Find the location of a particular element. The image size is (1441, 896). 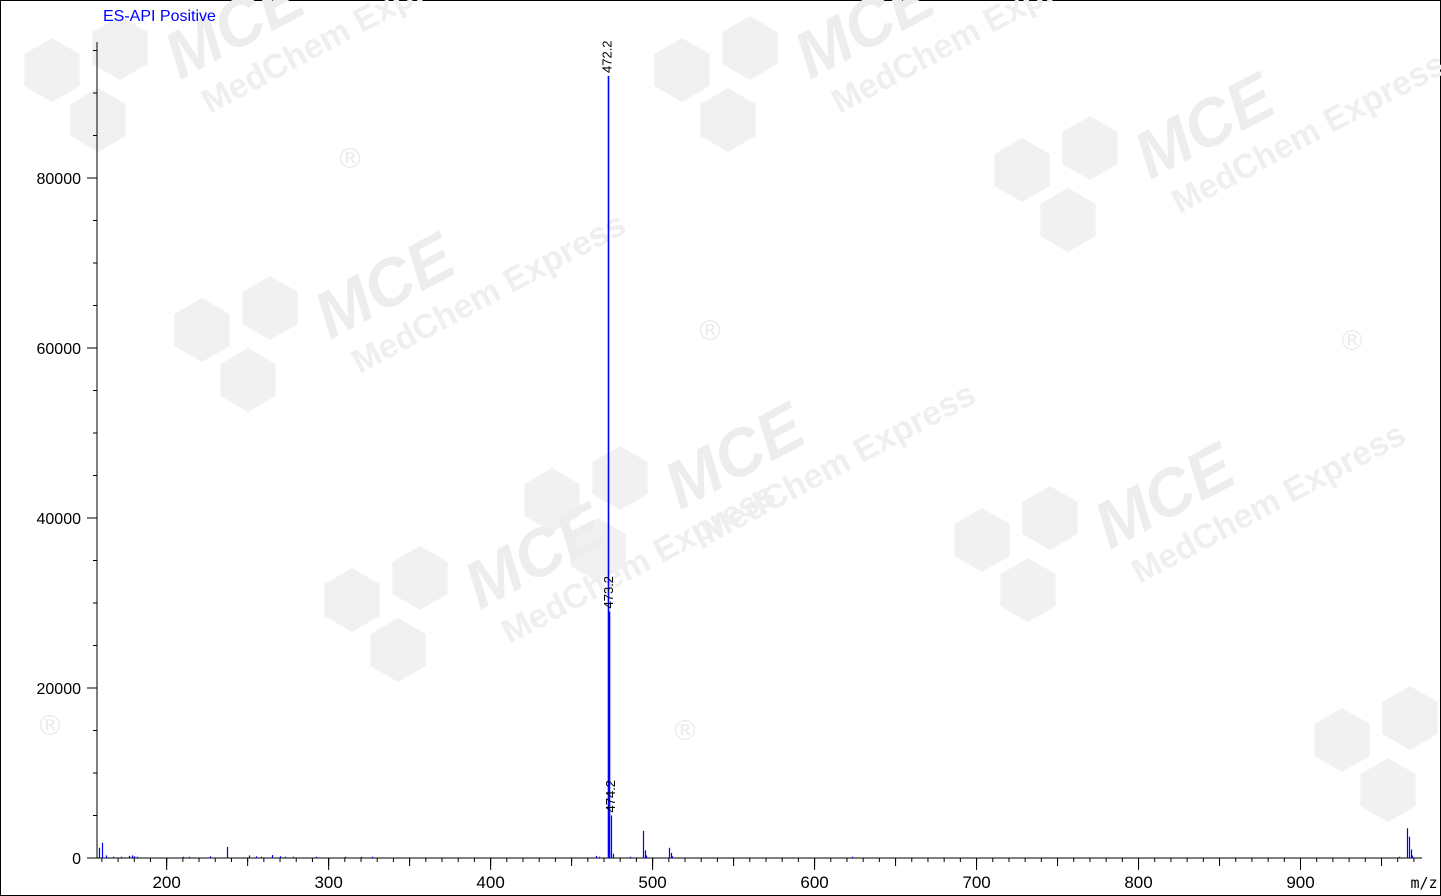

y-tick-label: 60000 is located at coordinates (59, 349).